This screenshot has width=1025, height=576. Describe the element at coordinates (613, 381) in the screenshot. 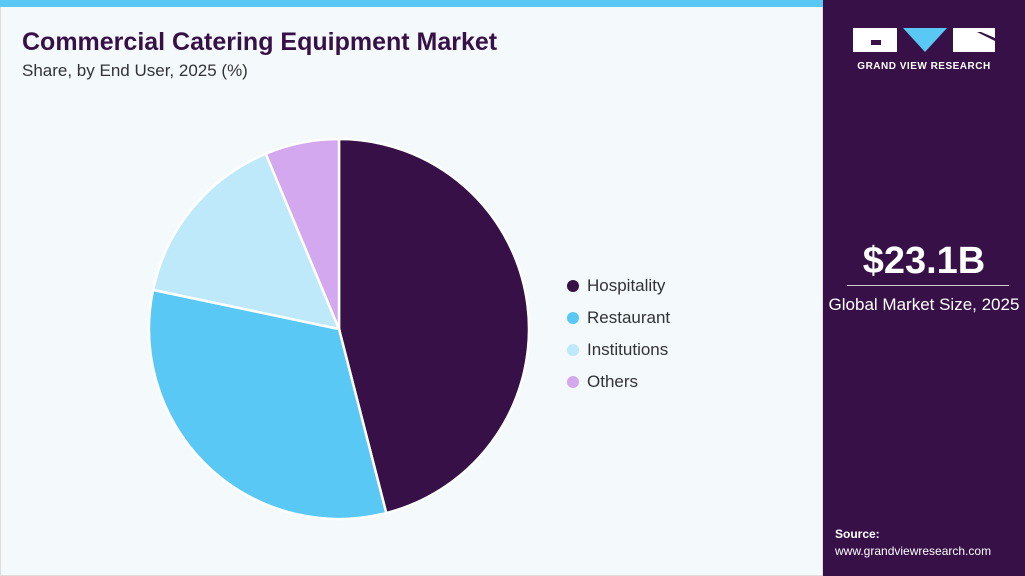

I see `legend-label: Others` at that location.